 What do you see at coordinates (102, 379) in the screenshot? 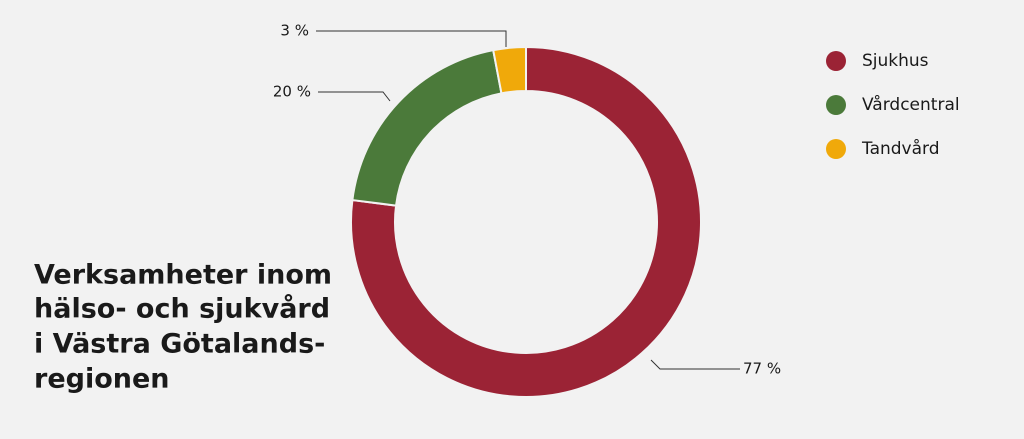
I see `chart-title-line: regionen` at bounding box center [102, 379].